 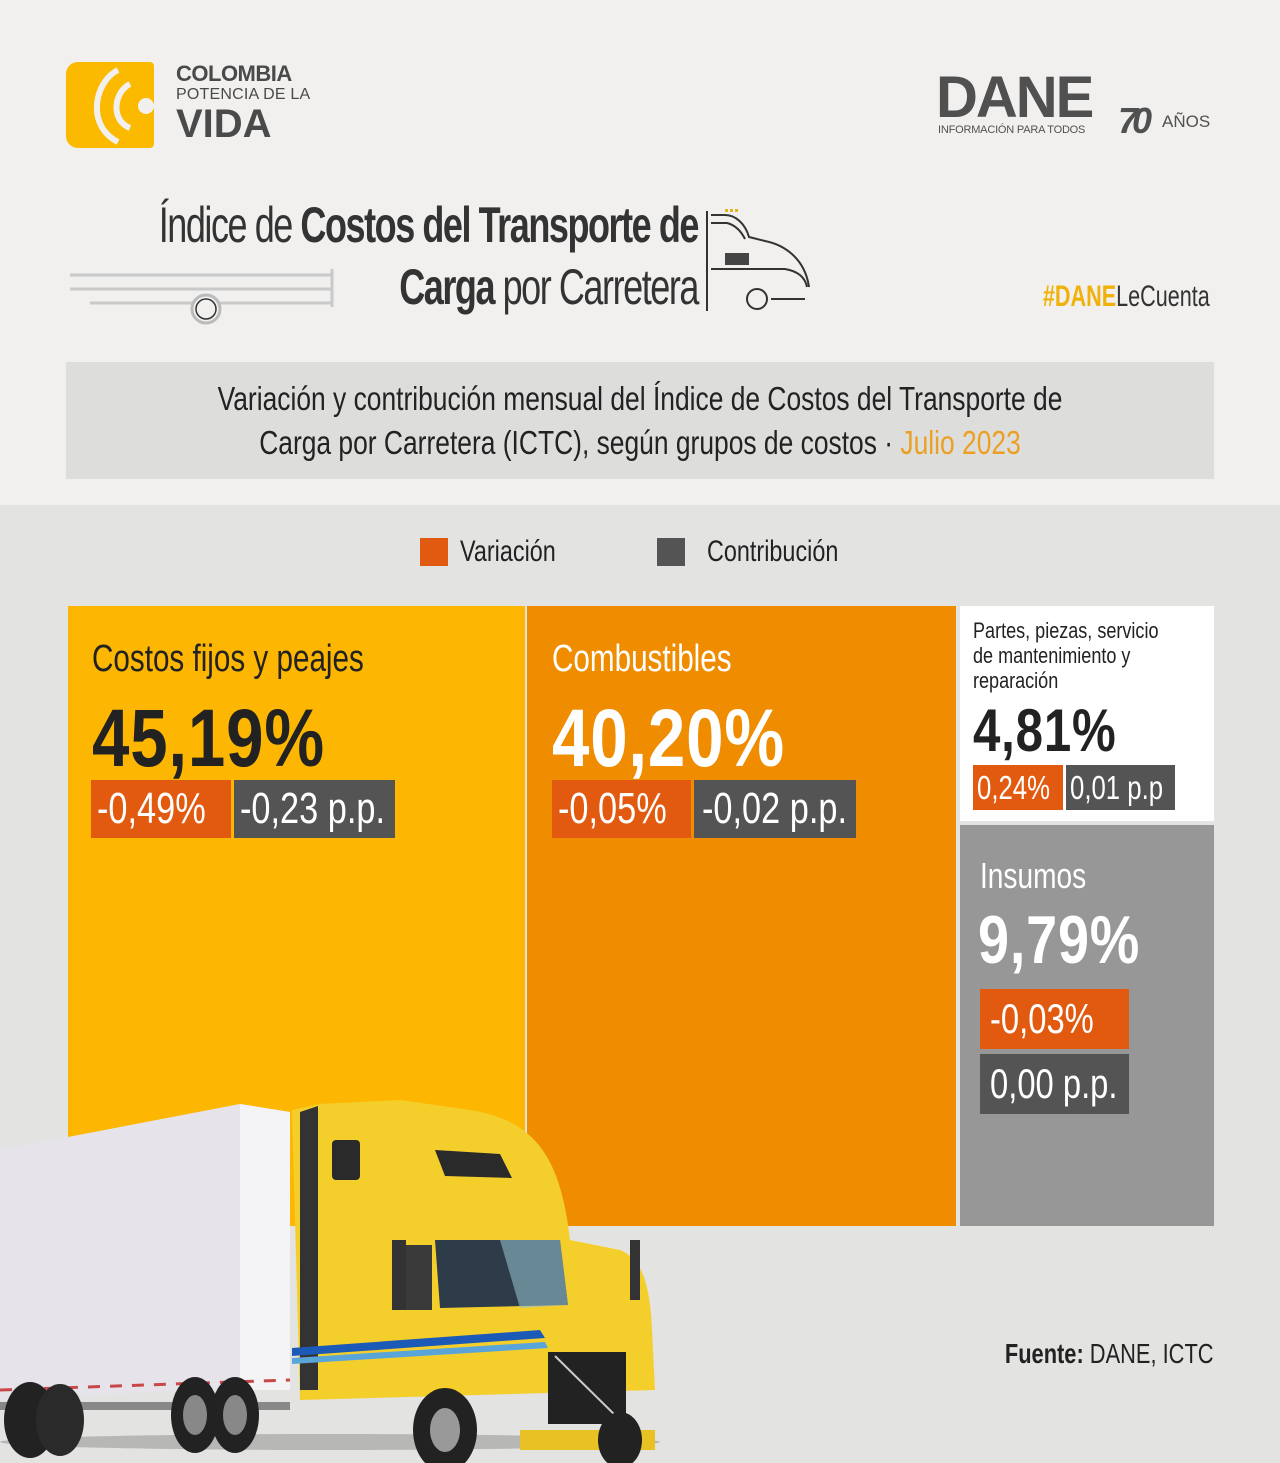 I want to click on contribution-badge: 0,01 p.p, so click(x=1120, y=787).